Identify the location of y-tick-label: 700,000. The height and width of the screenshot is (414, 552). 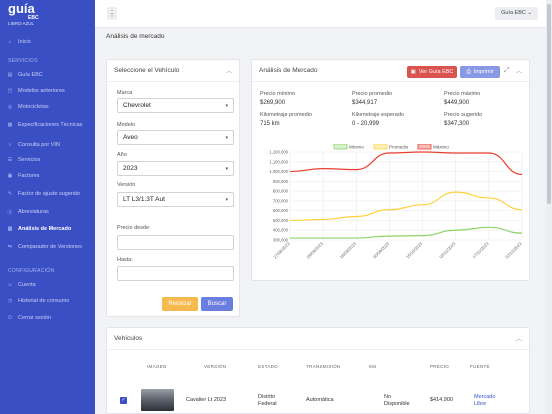
(281, 200).